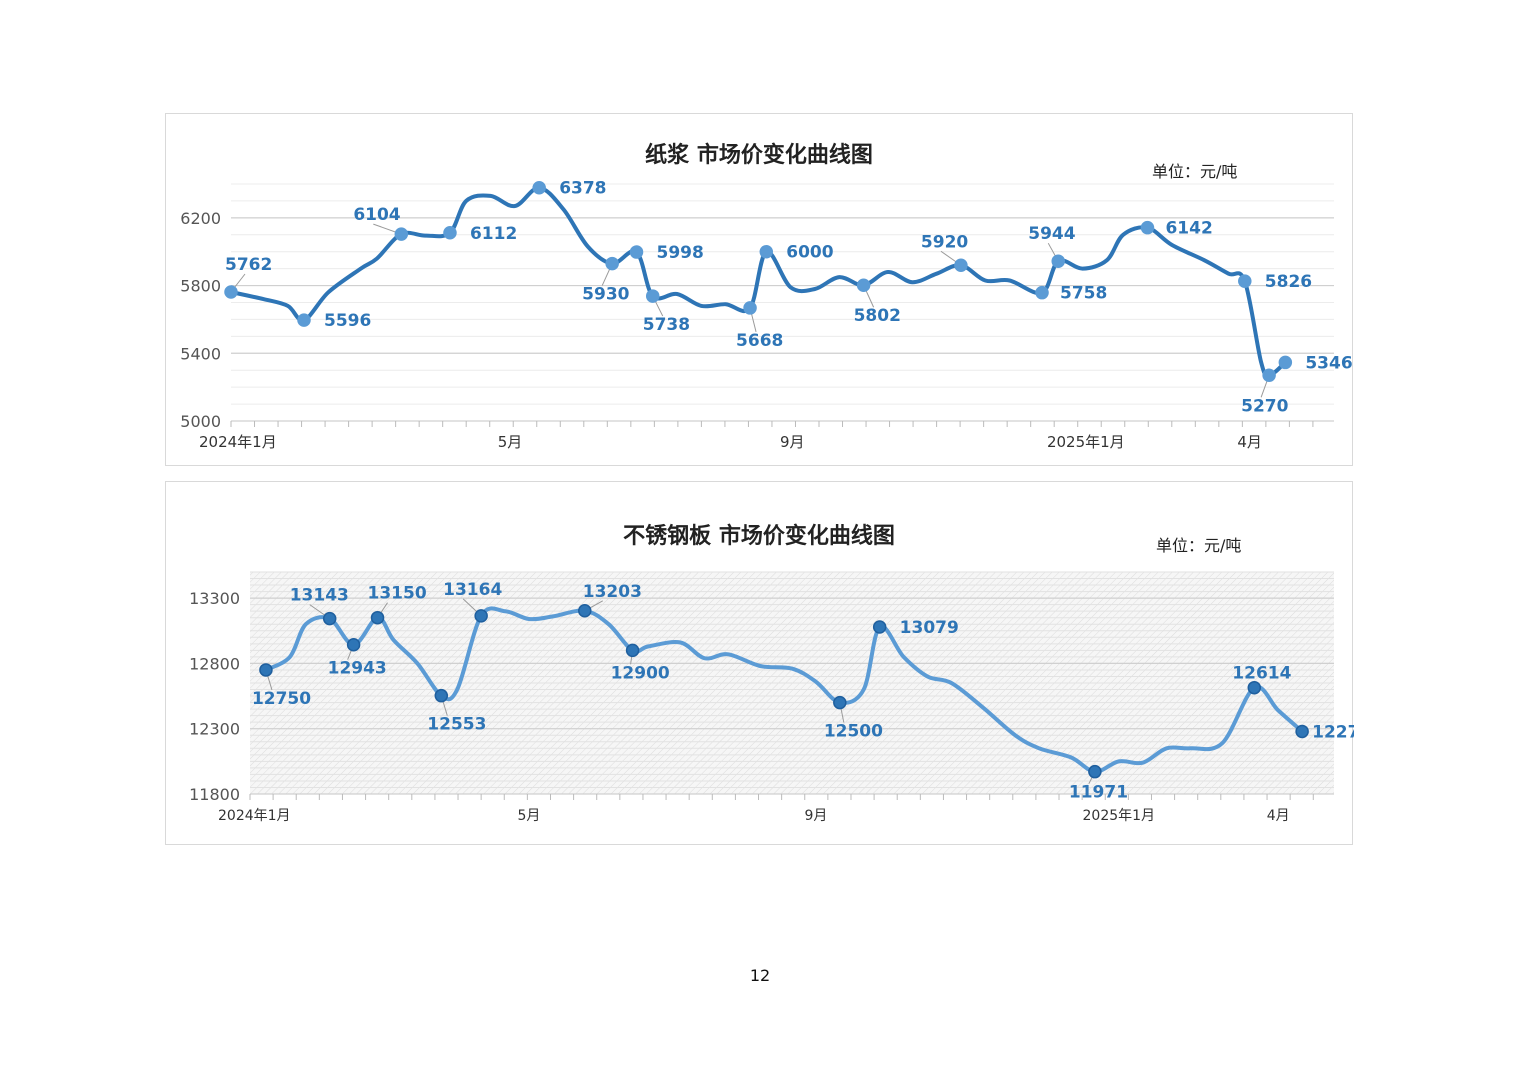 Image resolution: width=1520 pixels, height=1074 pixels. What do you see at coordinates (493, 234) in the screenshot?
I see `pulp-data-label: 6112` at bounding box center [493, 234].